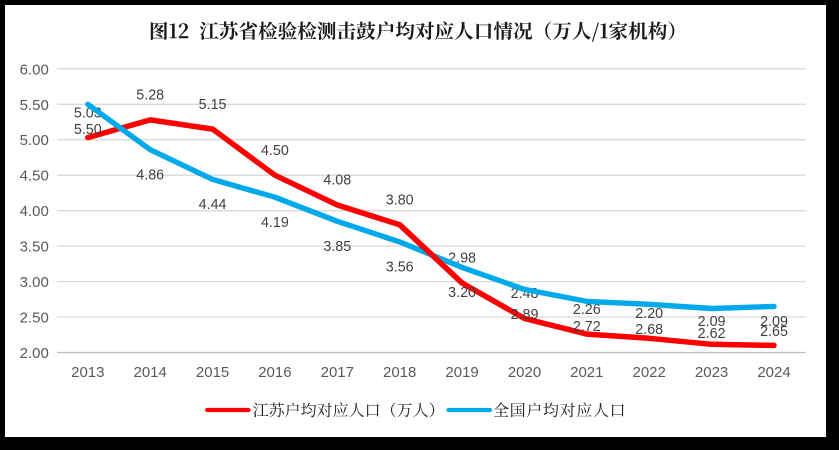  Describe the element at coordinates (212, 372) in the screenshot. I see `svg-text: 2015` at that location.